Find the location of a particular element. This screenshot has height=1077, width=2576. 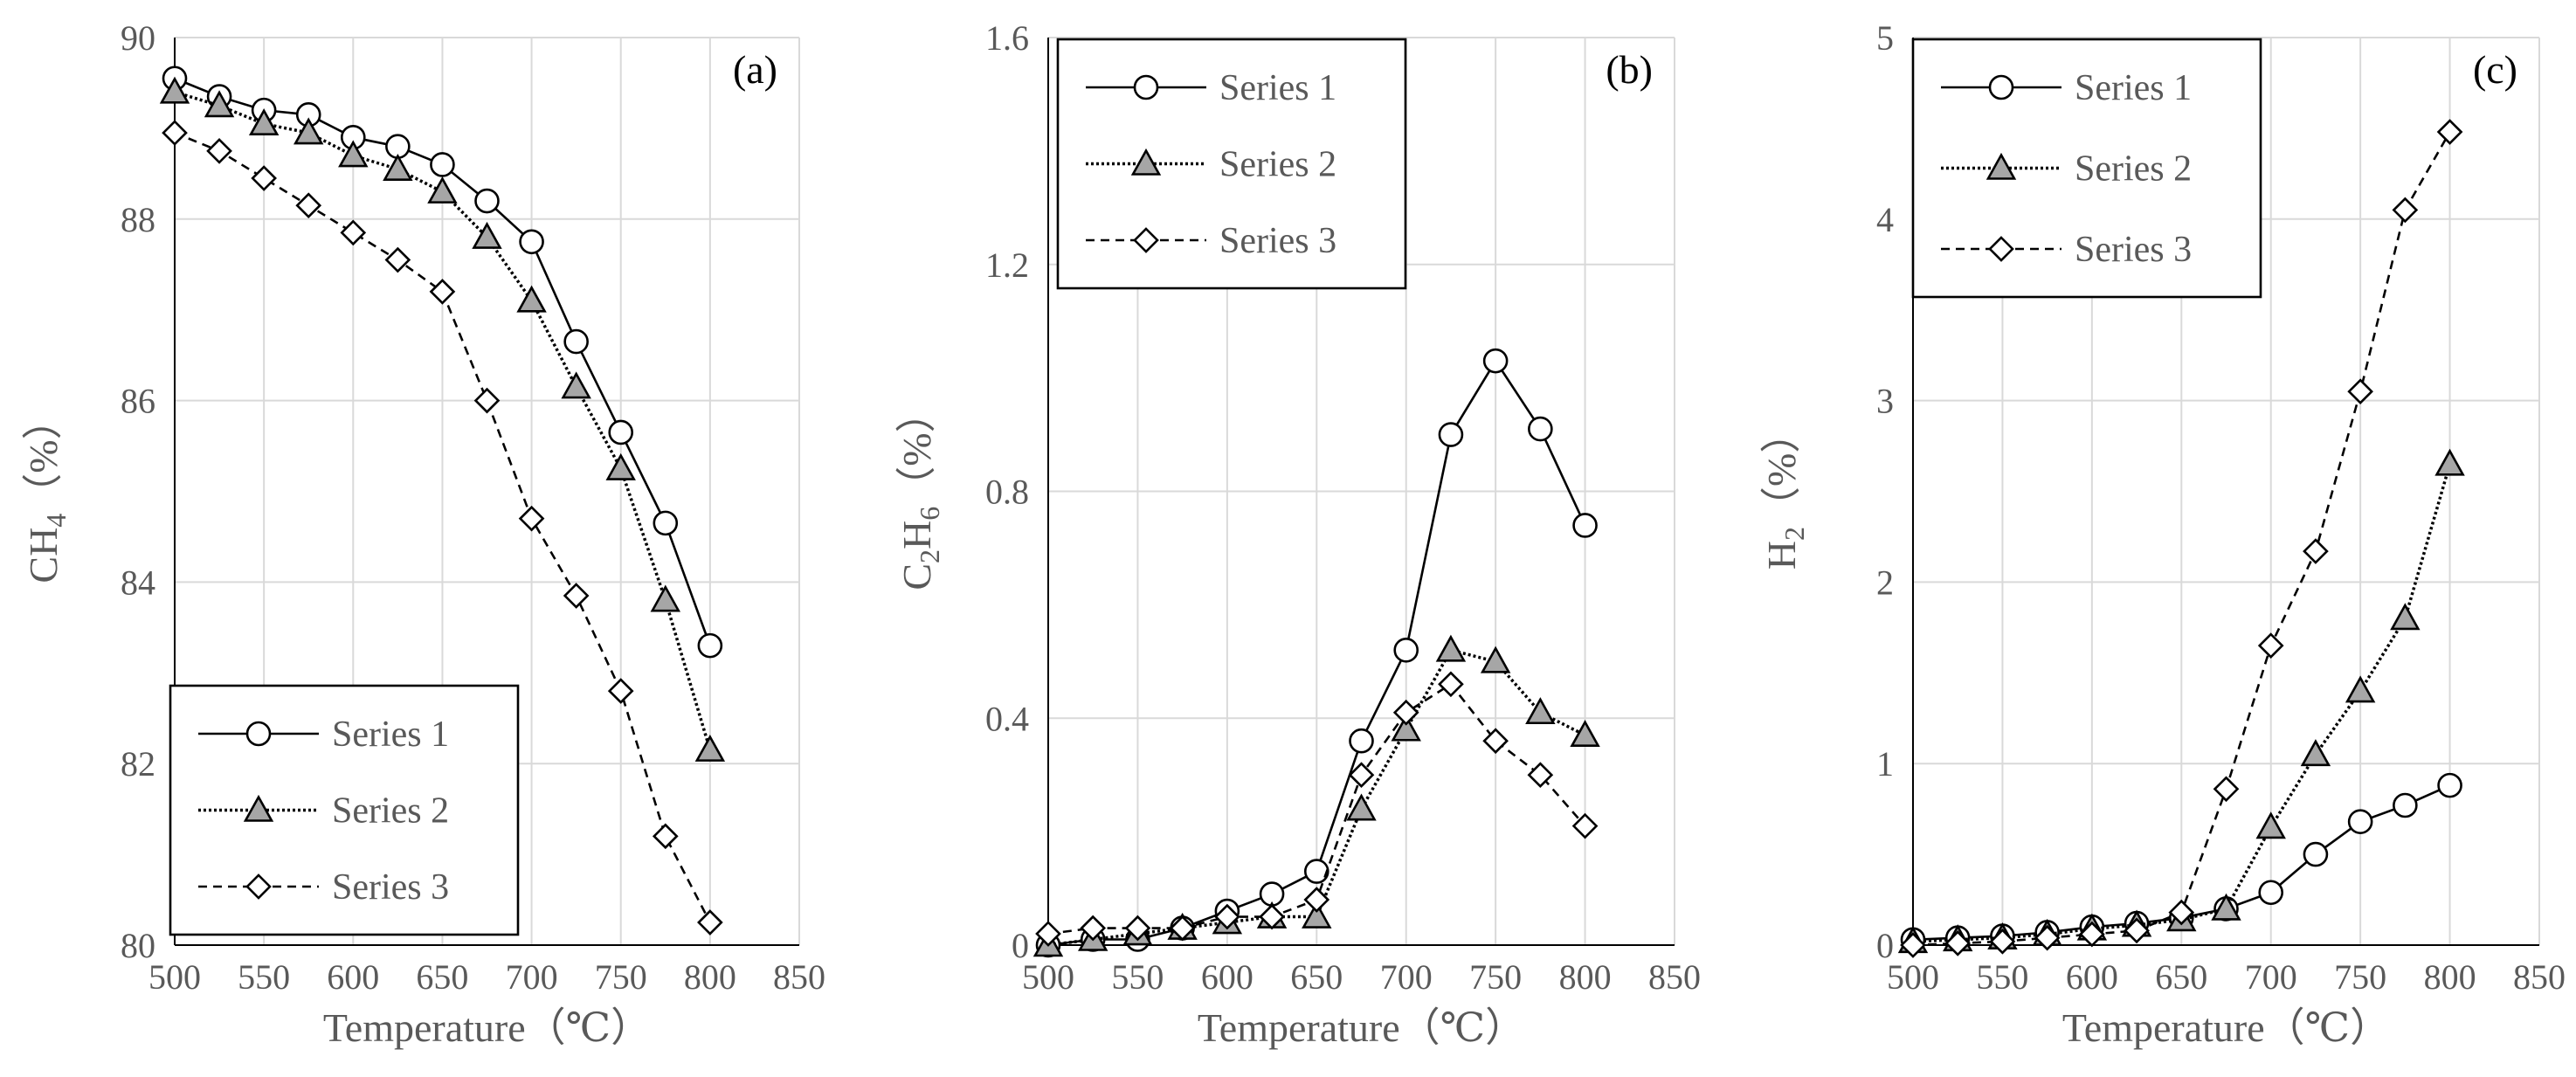

y-tick-label: 4 is located at coordinates (1885, 219).